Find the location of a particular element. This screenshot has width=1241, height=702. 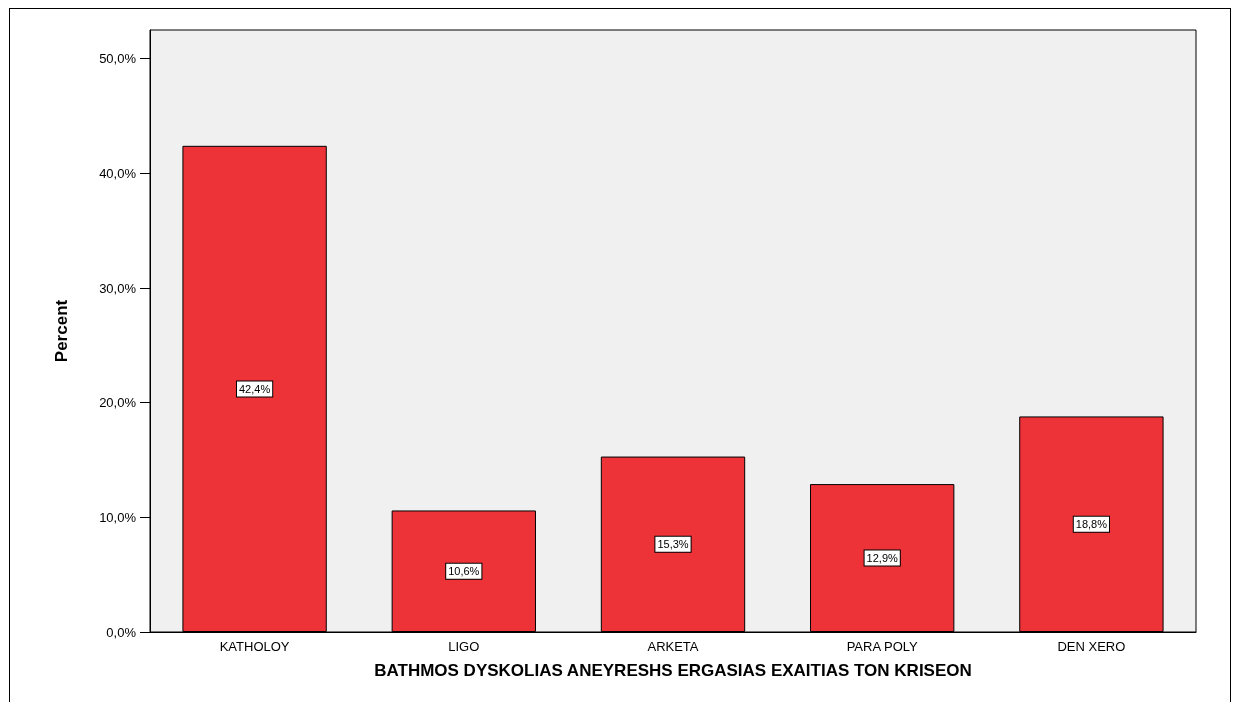

y-tick-label: 40,0% is located at coordinates (118, 173).